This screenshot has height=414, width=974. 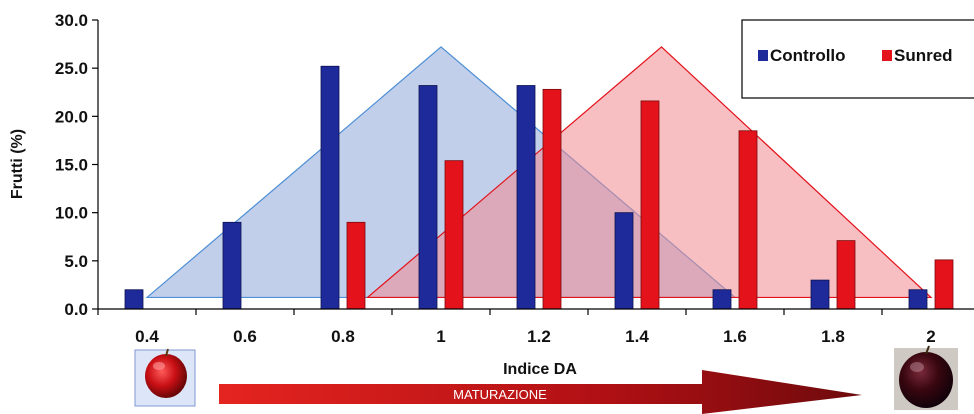 I want to click on y-tick-label: 25.0, so click(x=71, y=68).